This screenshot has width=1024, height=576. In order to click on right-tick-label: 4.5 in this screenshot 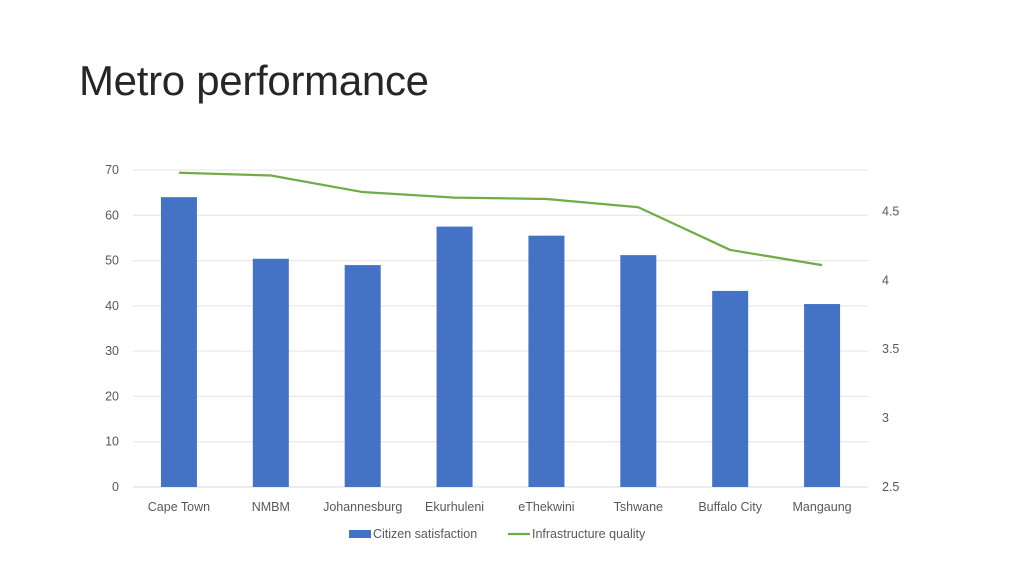, I will do `click(890, 211)`.